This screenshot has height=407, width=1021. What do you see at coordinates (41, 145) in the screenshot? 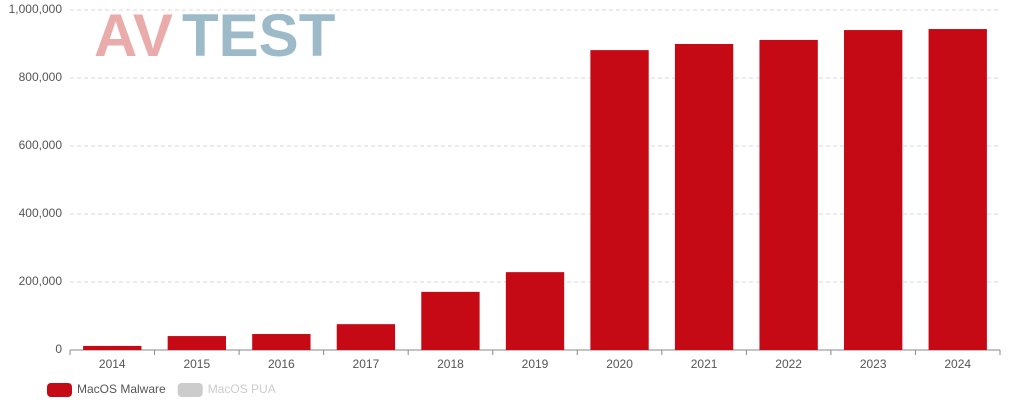
I see `y-tick-label: 600,000` at bounding box center [41, 145].